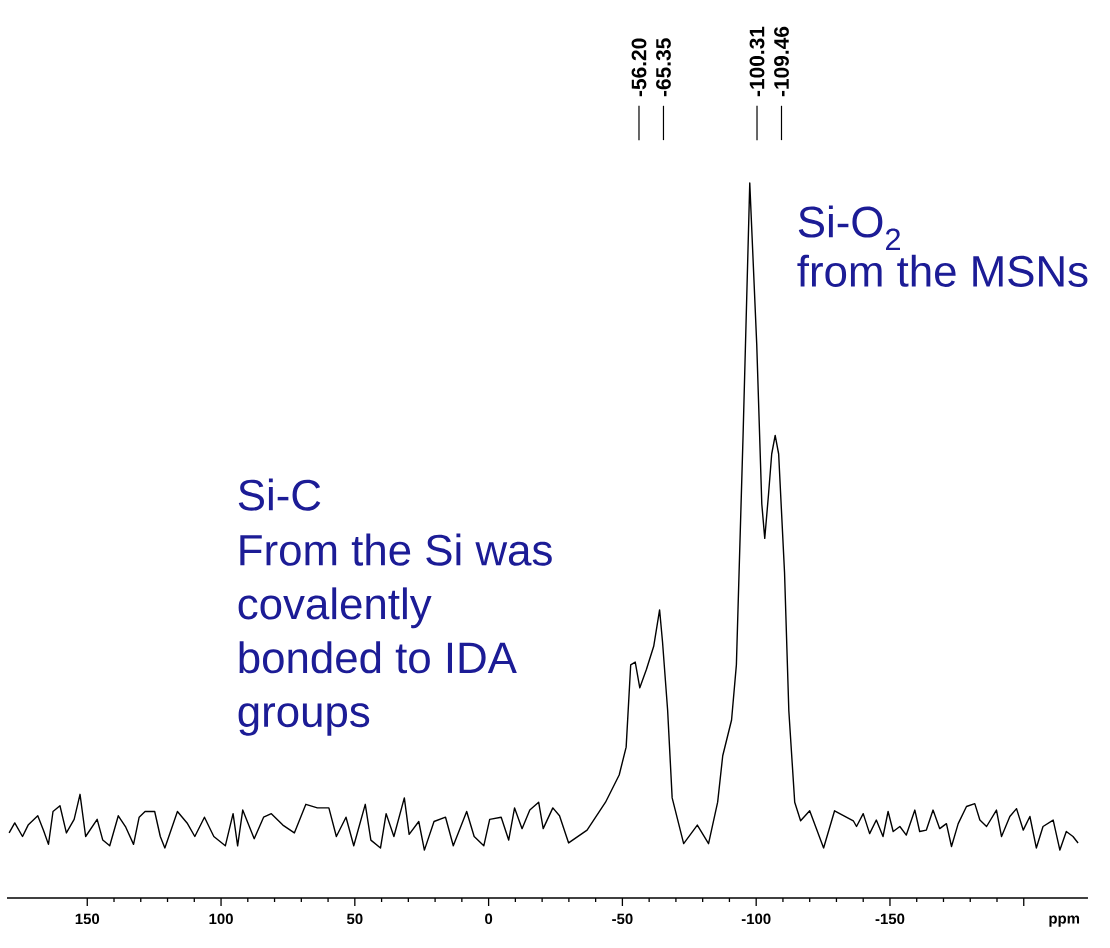 Image resolution: width=1110 pixels, height=948 pixels. I want to click on x-tick-label: -100, so click(756, 919).